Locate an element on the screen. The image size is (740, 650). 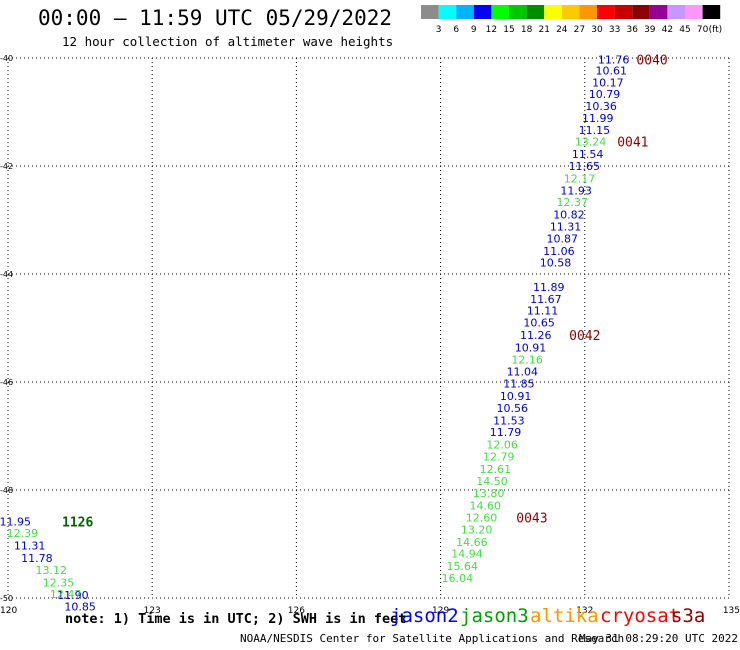
color-scale-tick-label: 70 is located at coordinates (703, 30).